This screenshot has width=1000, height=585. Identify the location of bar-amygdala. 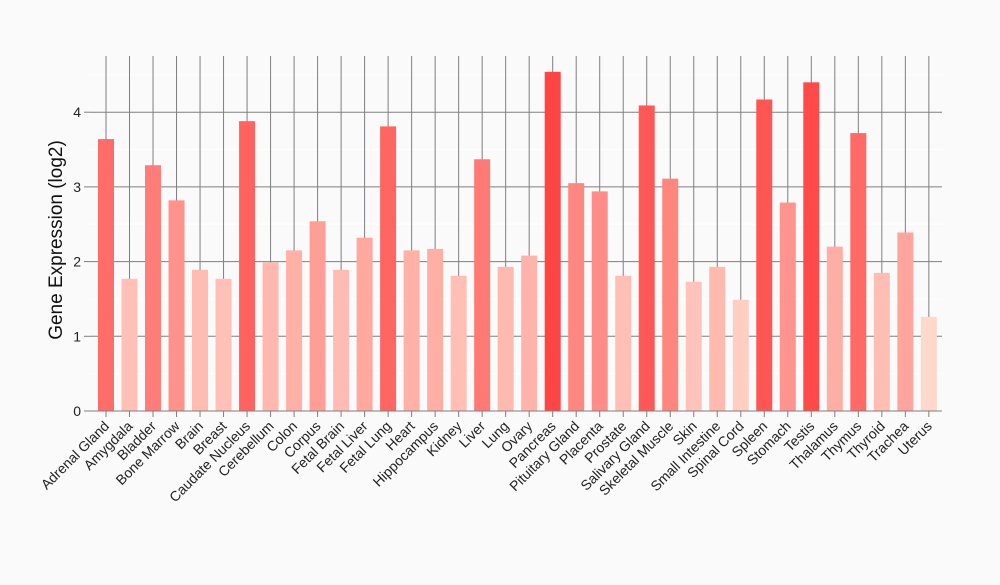
(129, 344).